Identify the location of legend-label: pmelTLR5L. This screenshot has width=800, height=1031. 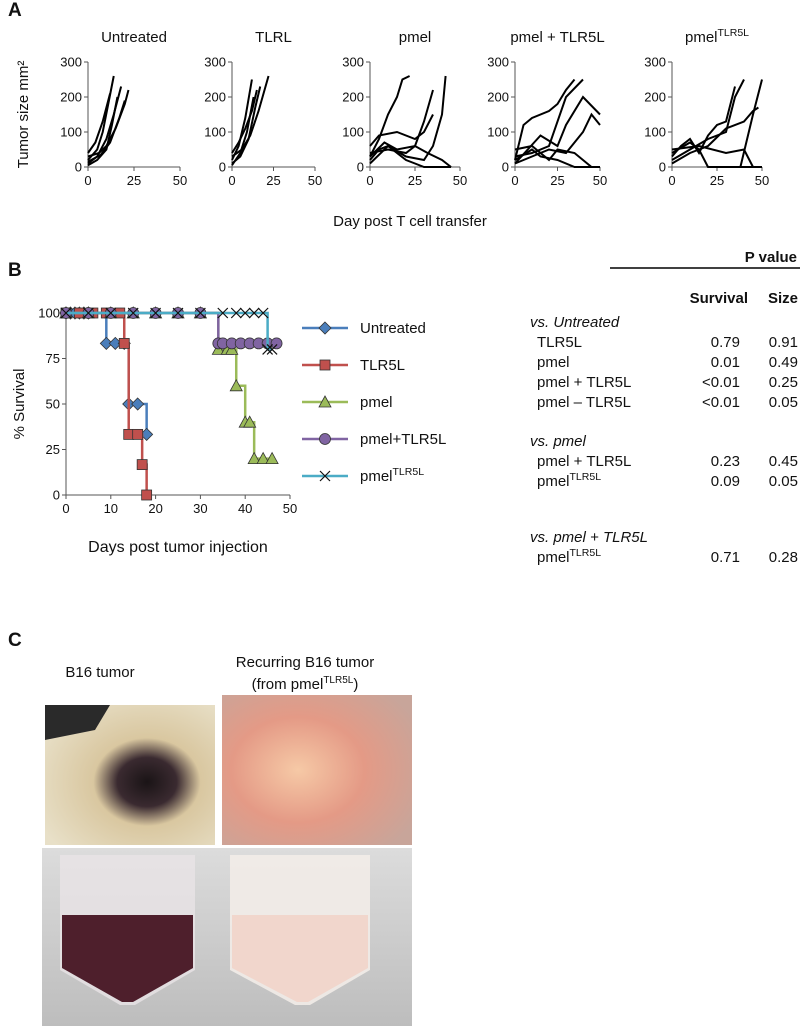
(392, 475).